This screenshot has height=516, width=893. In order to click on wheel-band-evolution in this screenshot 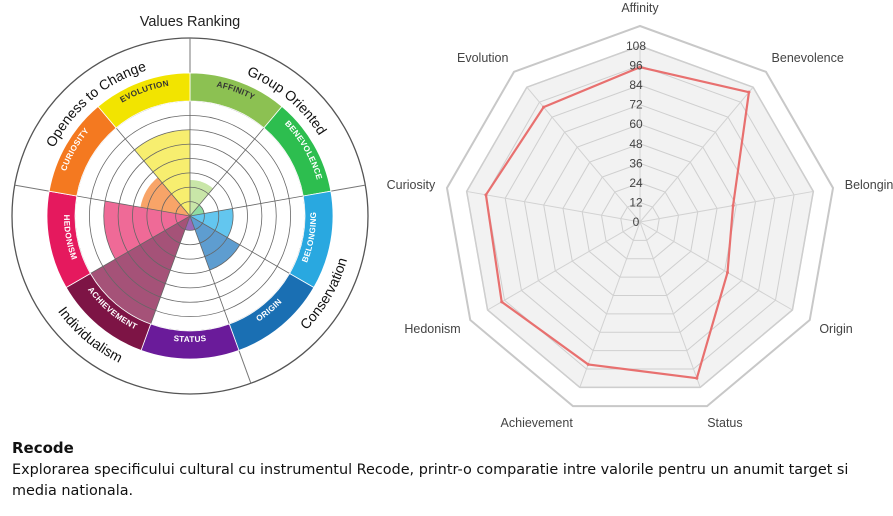, I will do `click(144, 100)`.